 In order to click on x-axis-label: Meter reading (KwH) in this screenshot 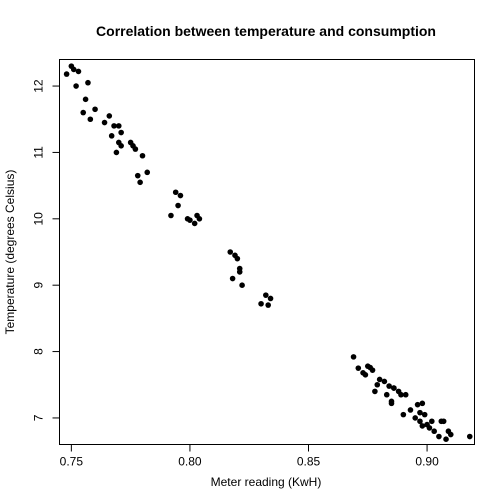, I will do `click(266, 482)`.